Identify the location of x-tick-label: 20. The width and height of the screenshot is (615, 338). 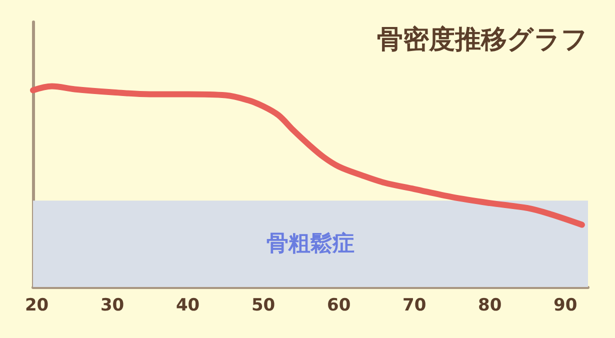
(36, 306).